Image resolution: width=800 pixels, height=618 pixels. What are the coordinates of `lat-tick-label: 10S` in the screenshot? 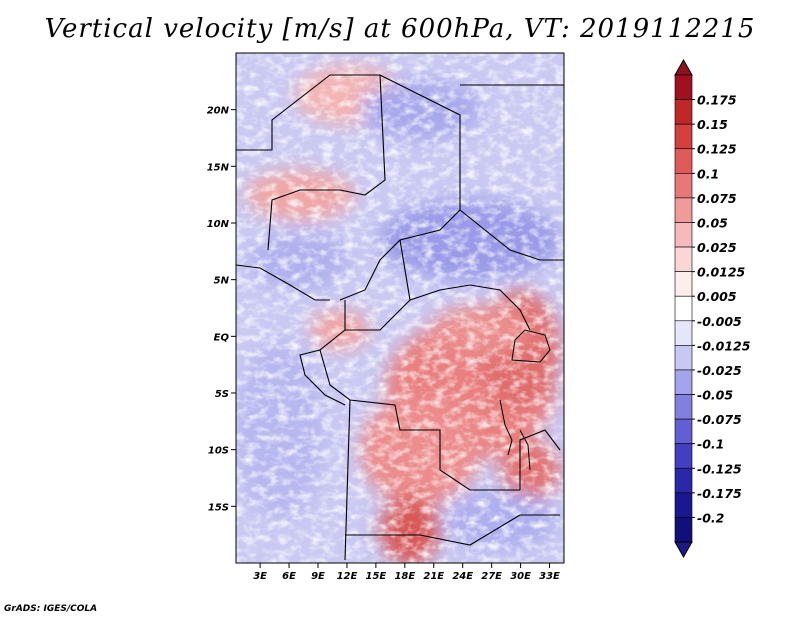 It's located at (218, 451).